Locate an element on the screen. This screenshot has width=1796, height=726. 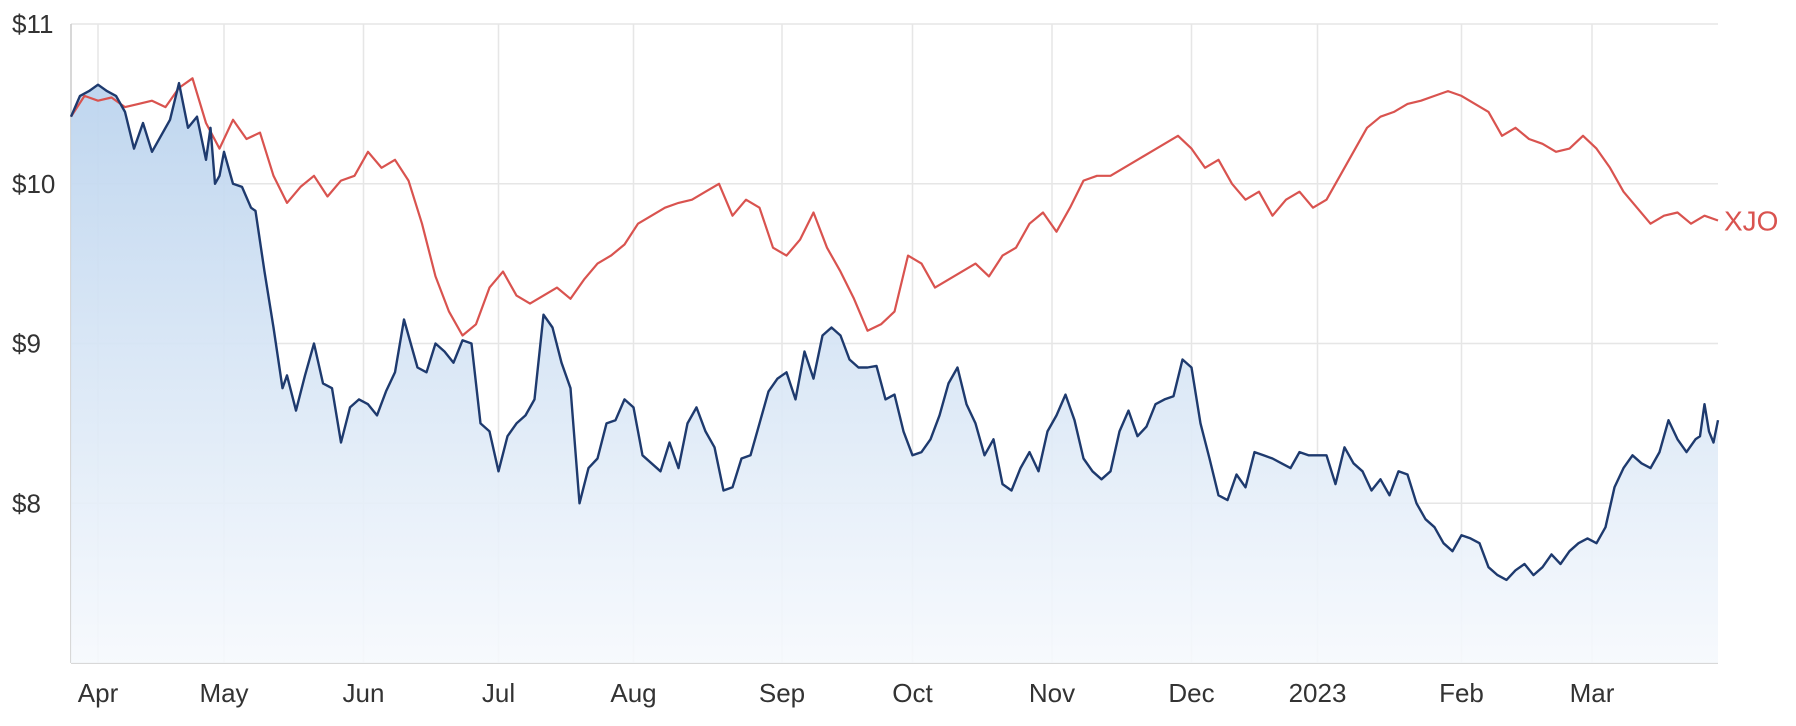
xjo-series-label: XJO is located at coordinates (1751, 220).